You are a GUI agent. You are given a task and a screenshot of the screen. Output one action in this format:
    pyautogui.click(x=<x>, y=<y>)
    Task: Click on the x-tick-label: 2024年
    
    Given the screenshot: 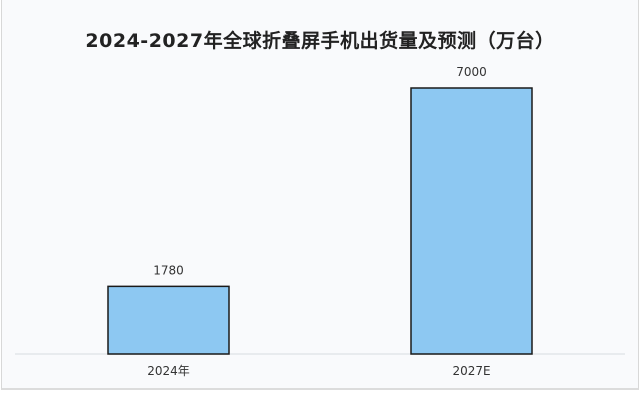 What is the action you would take?
    pyautogui.click(x=168, y=371)
    